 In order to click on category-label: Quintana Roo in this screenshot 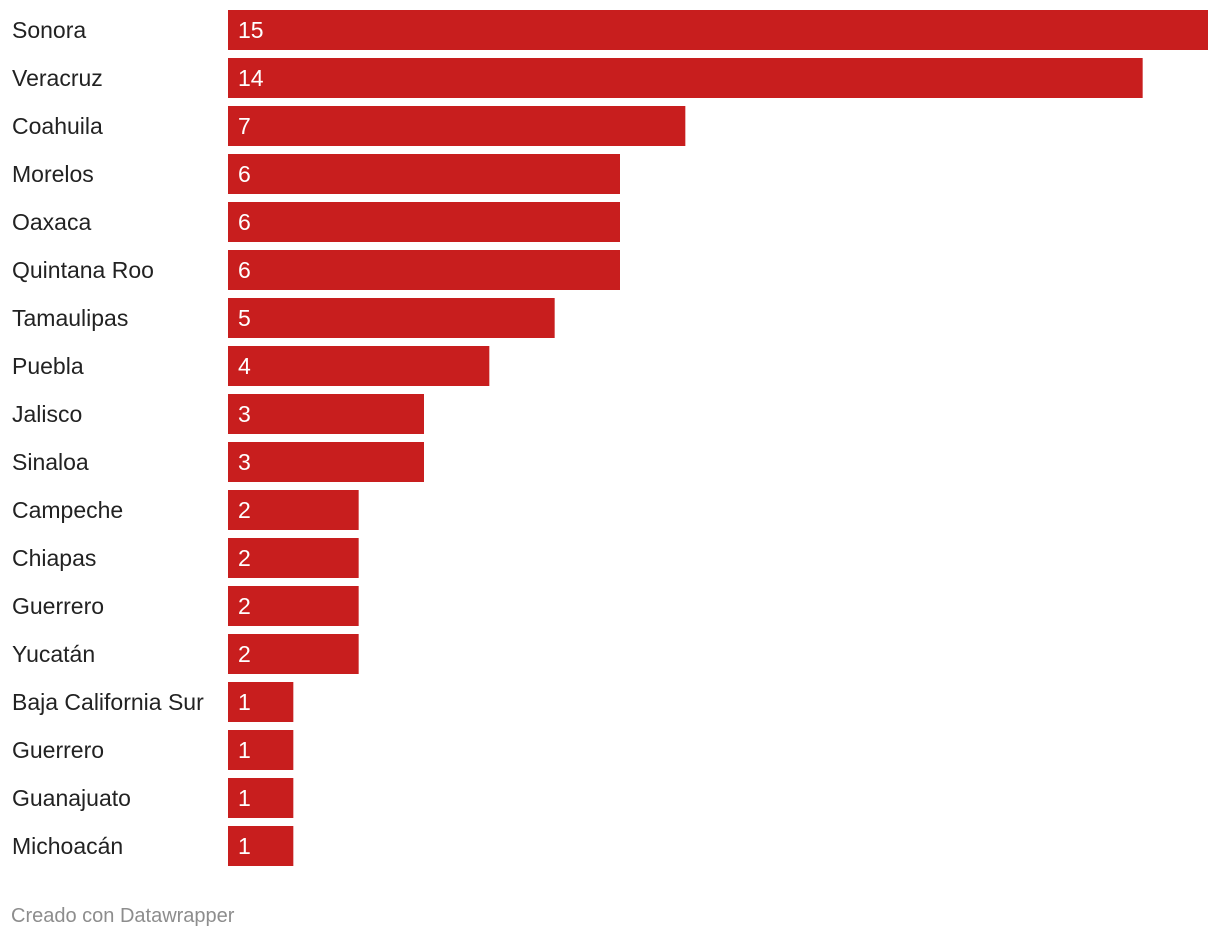, I will do `click(83, 270)`.